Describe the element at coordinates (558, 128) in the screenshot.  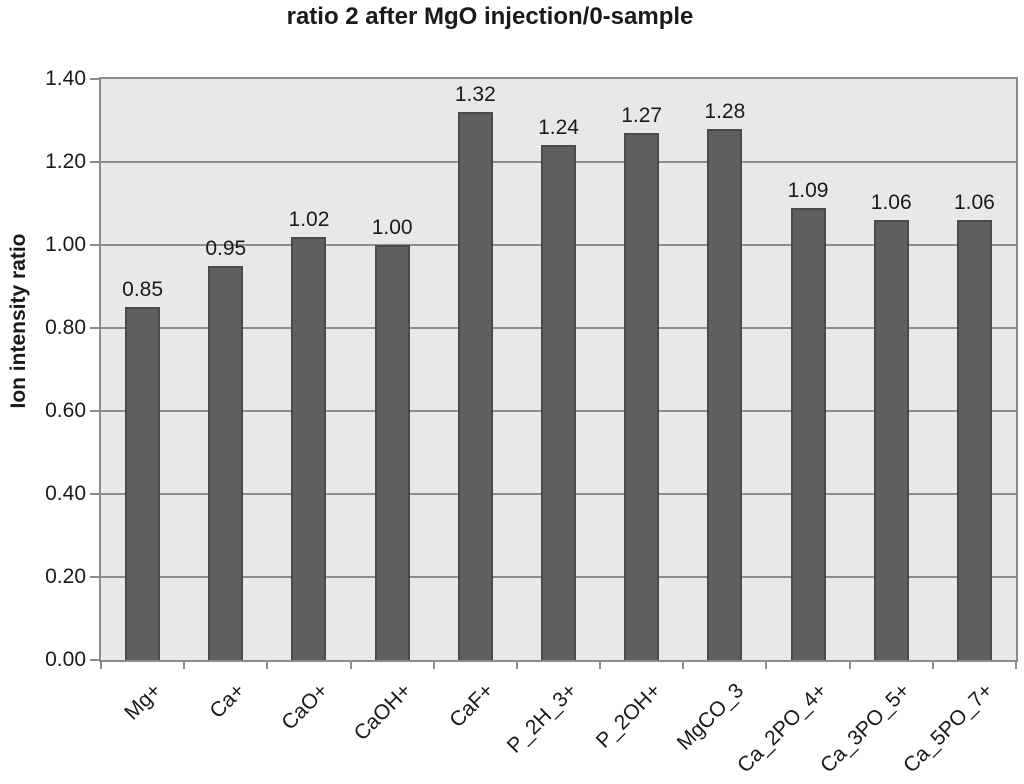
I see `bar-value-label: 1.24` at that location.